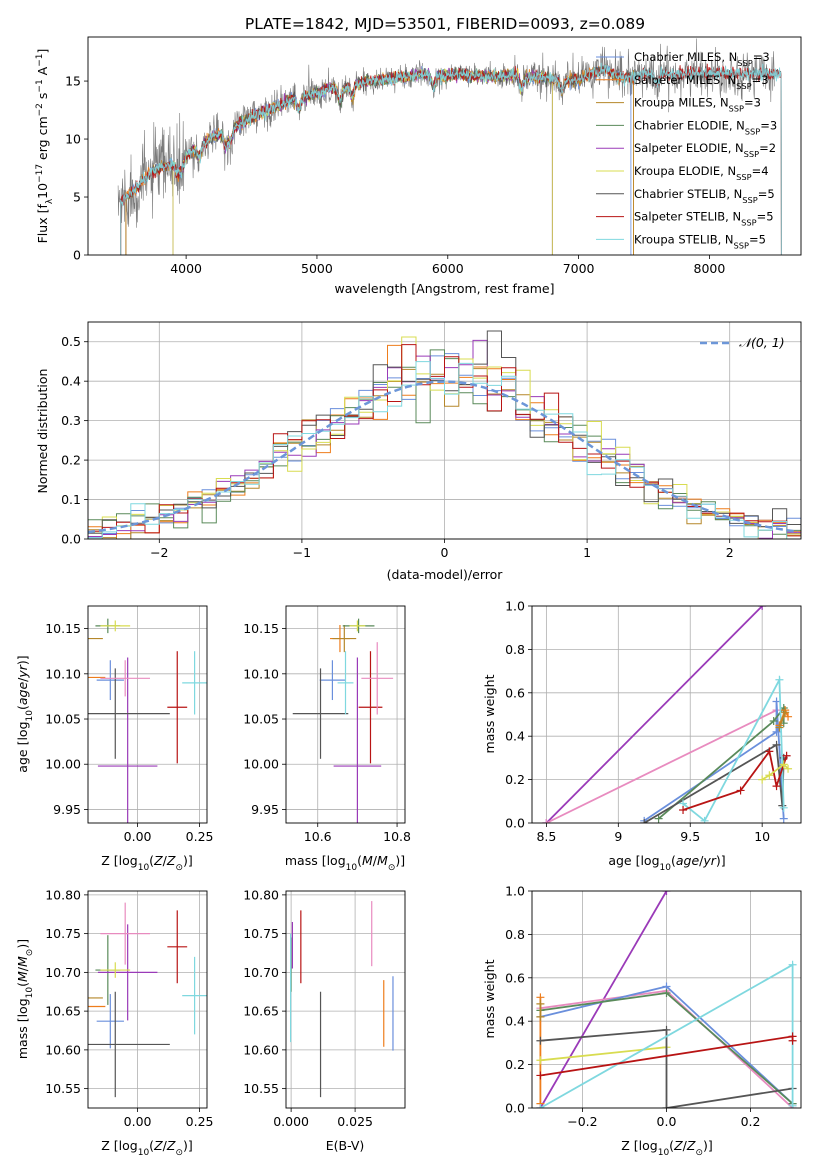 The image size is (819, 1170). What do you see at coordinates (71, 341) in the screenshot?
I see `y-tick-label: 0.5` at bounding box center [71, 341].